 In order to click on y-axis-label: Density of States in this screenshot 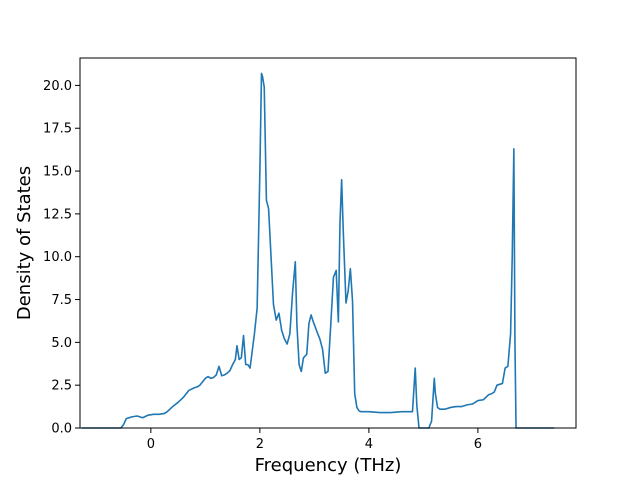, I will do `click(24, 243)`.